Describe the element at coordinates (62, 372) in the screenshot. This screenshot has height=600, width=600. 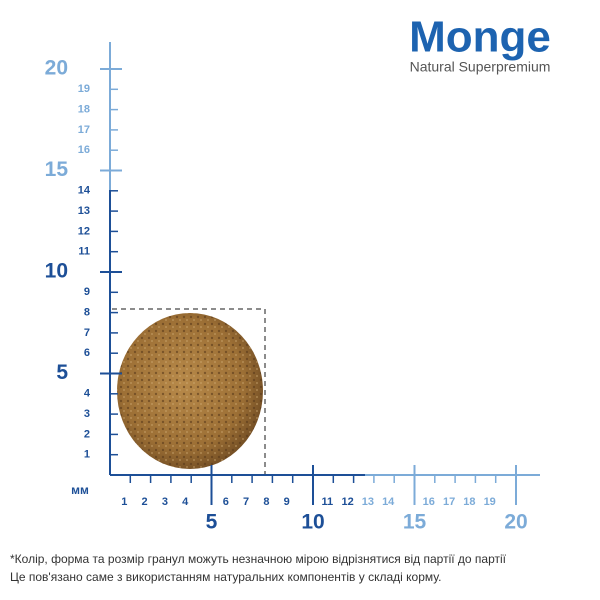
I see `v-tick-label: 5` at that location.